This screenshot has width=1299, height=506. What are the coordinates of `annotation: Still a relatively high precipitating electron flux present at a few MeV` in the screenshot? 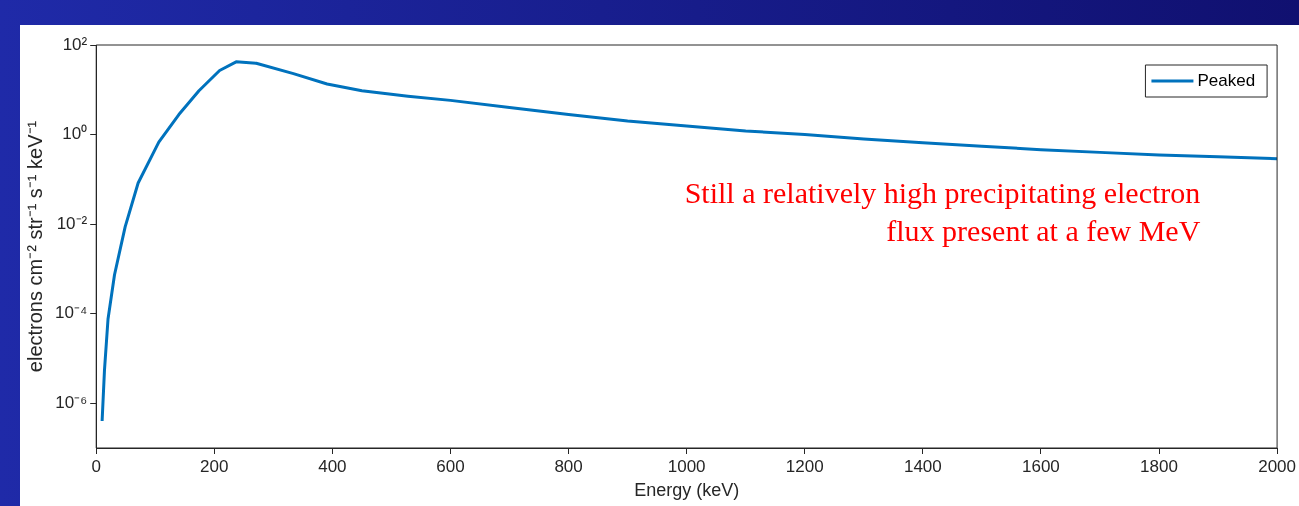 It's located at (942, 211).